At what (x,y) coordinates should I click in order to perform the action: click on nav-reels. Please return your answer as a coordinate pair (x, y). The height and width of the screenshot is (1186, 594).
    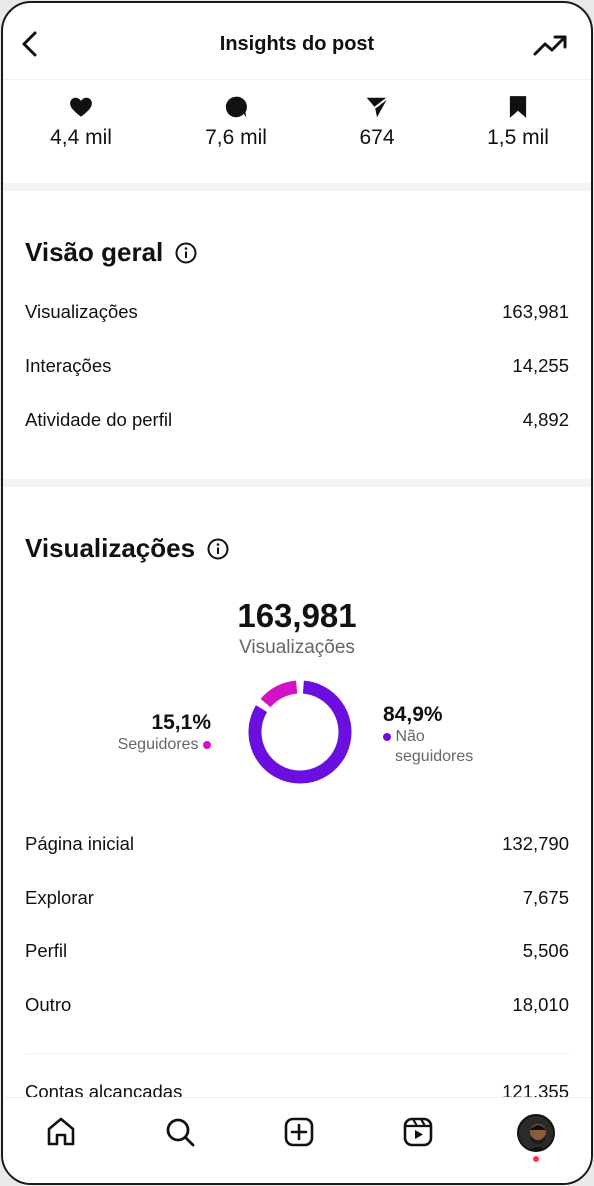
    Looking at the image, I should click on (418, 1132).